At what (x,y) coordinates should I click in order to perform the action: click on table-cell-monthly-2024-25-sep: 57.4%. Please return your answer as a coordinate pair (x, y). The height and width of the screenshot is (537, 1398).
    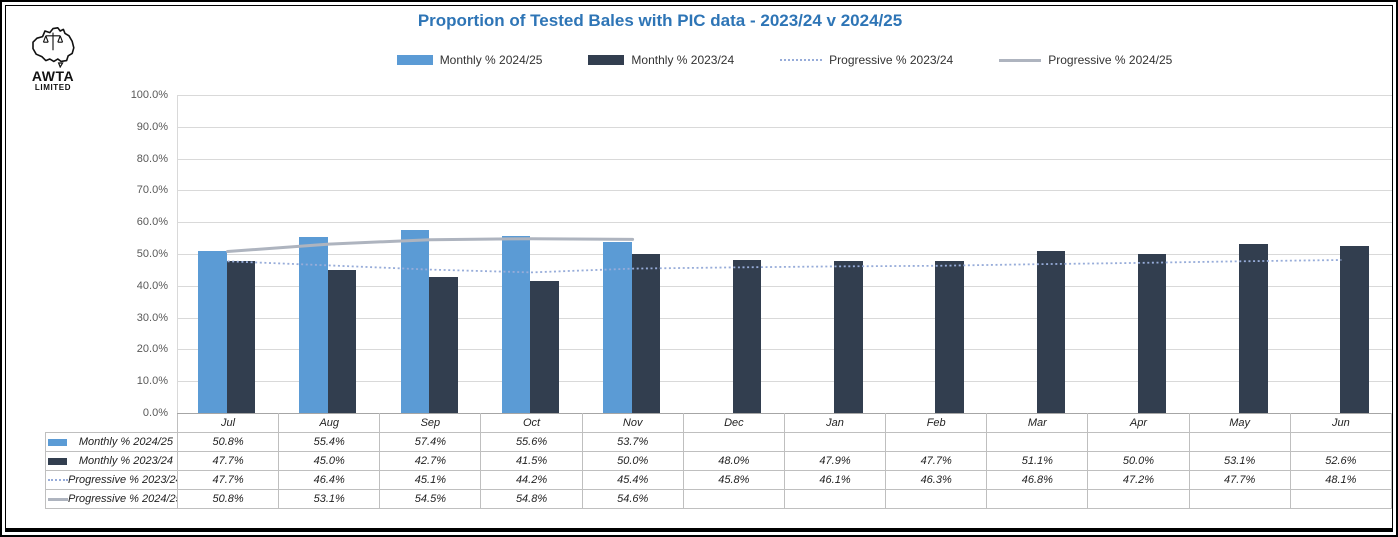
    Looking at the image, I should click on (430, 442).